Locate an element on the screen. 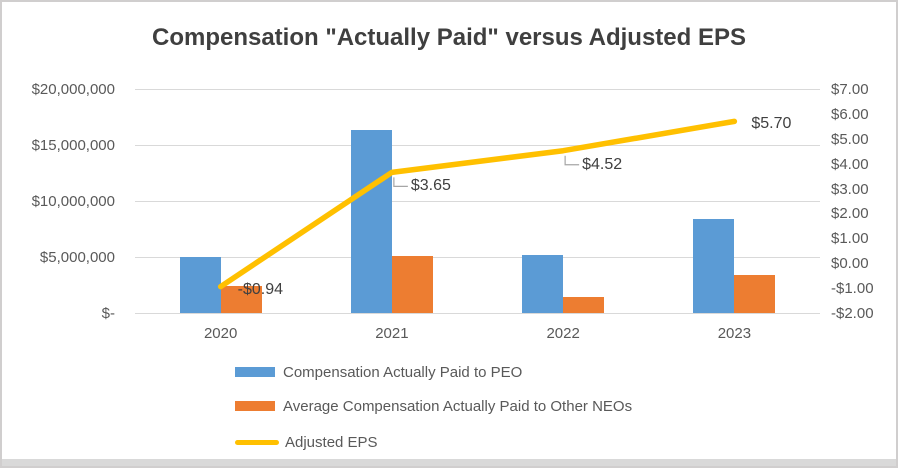  left-axis-tick-label: $- is located at coordinates (108, 313).